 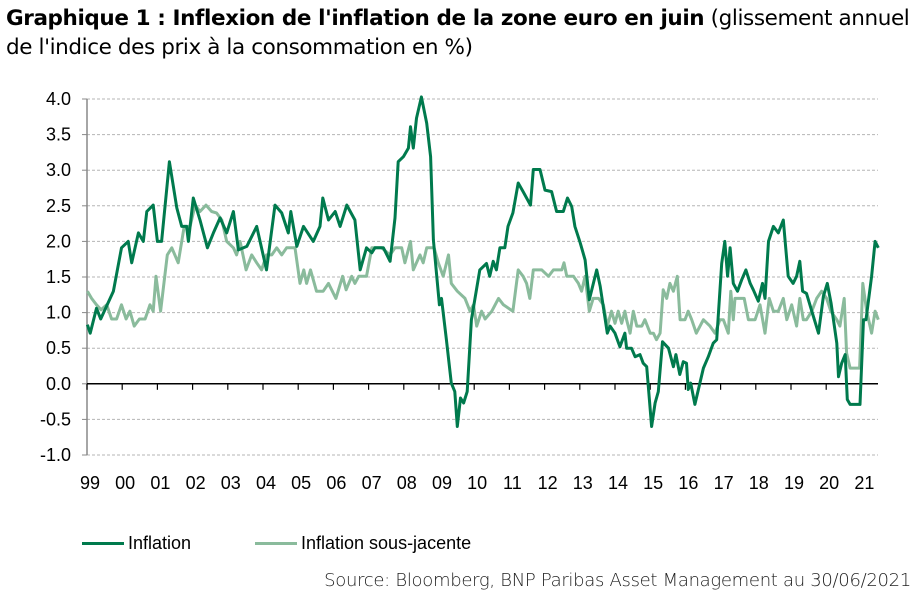 What do you see at coordinates (266, 483) in the screenshot?
I see `x-tick-label: 04` at bounding box center [266, 483].